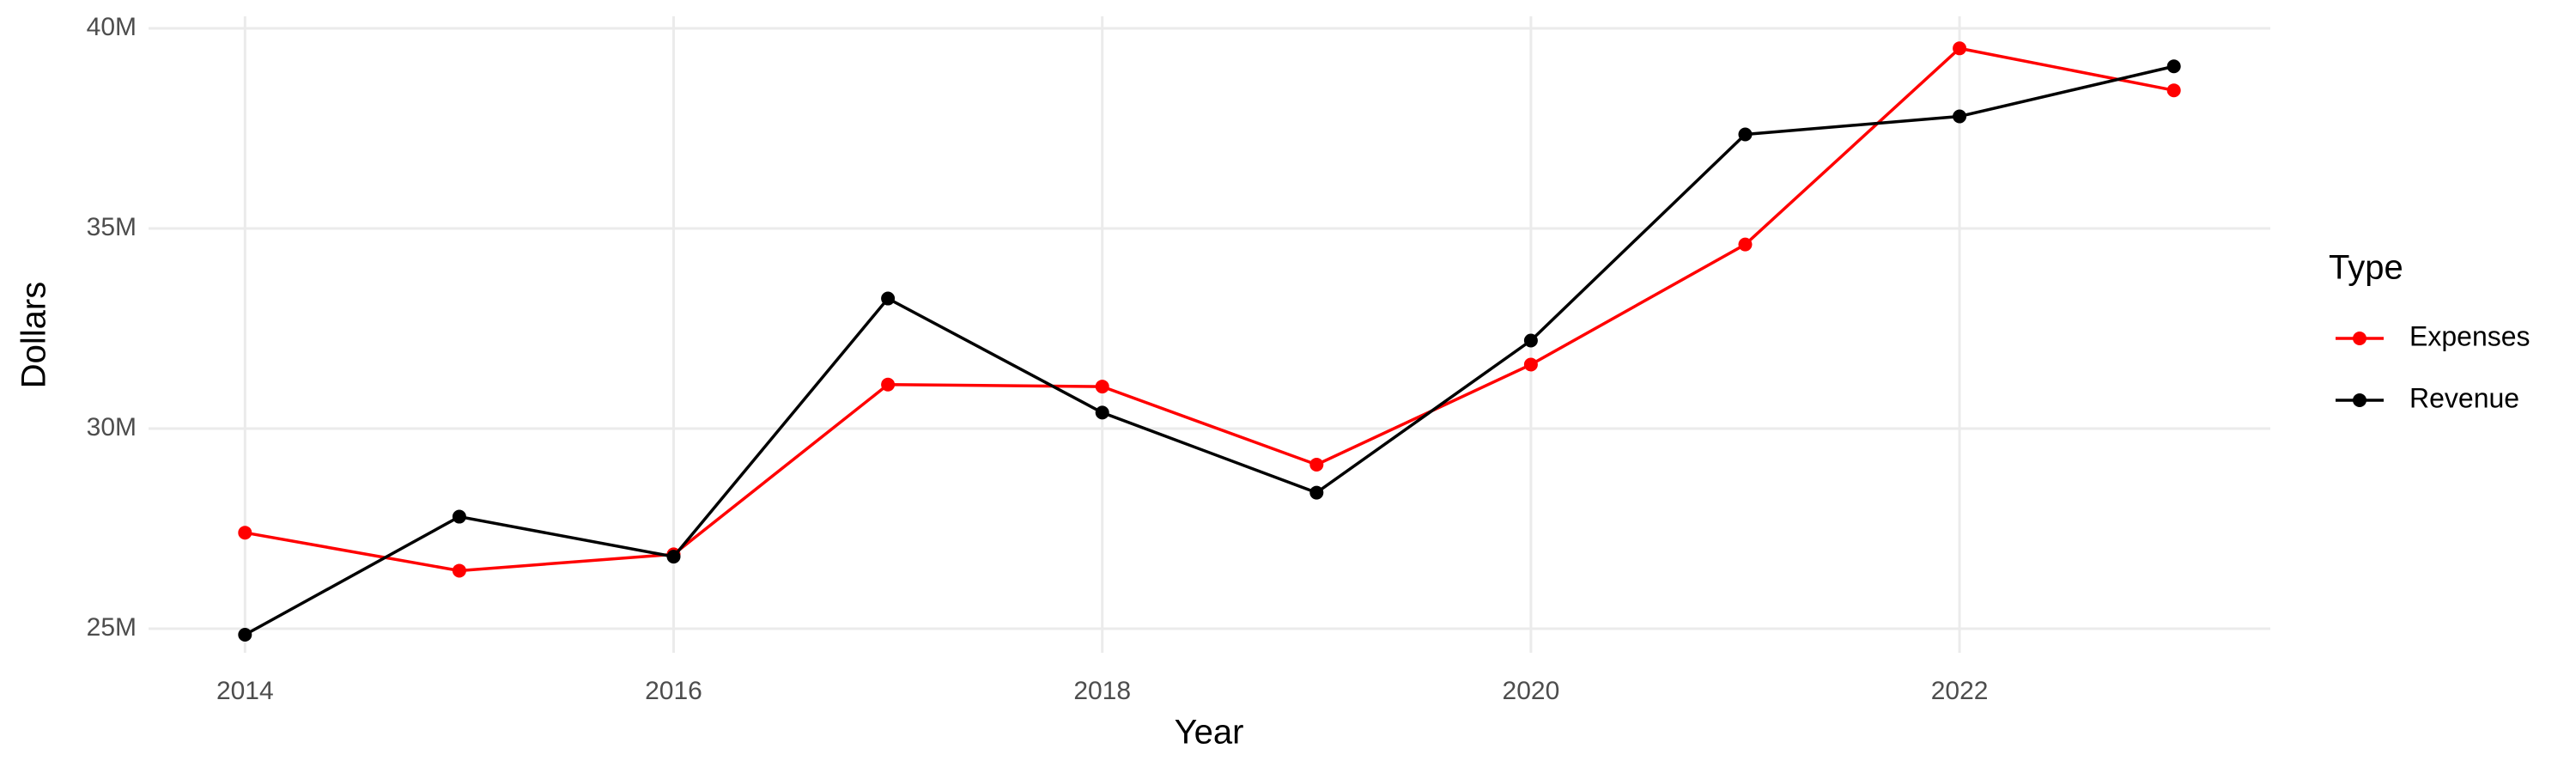 Image resolution: width=2576 pixels, height=773 pixels. What do you see at coordinates (112, 627) in the screenshot?
I see `y-tick-label: 25M` at bounding box center [112, 627].